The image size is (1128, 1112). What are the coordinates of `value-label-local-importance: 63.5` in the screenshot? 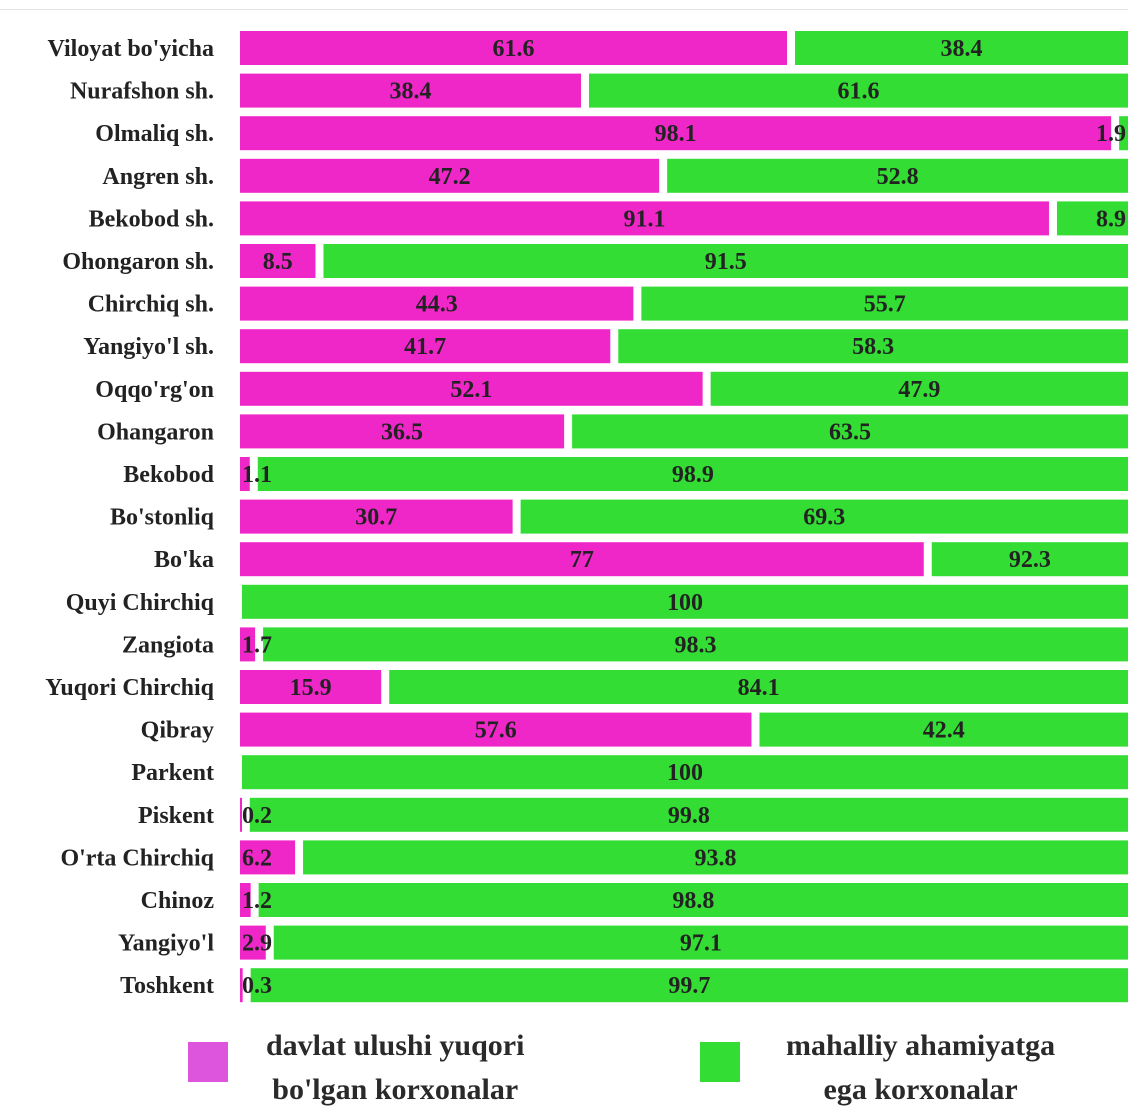 It's located at (850, 432).